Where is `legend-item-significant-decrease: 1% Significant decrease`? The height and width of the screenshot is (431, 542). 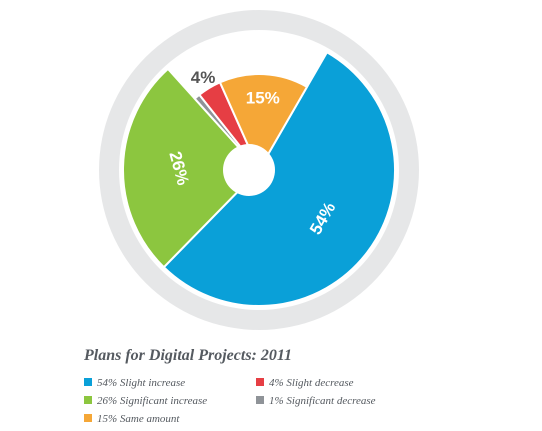 legend-item-significant-decrease: 1% Significant decrease is located at coordinates (316, 401).